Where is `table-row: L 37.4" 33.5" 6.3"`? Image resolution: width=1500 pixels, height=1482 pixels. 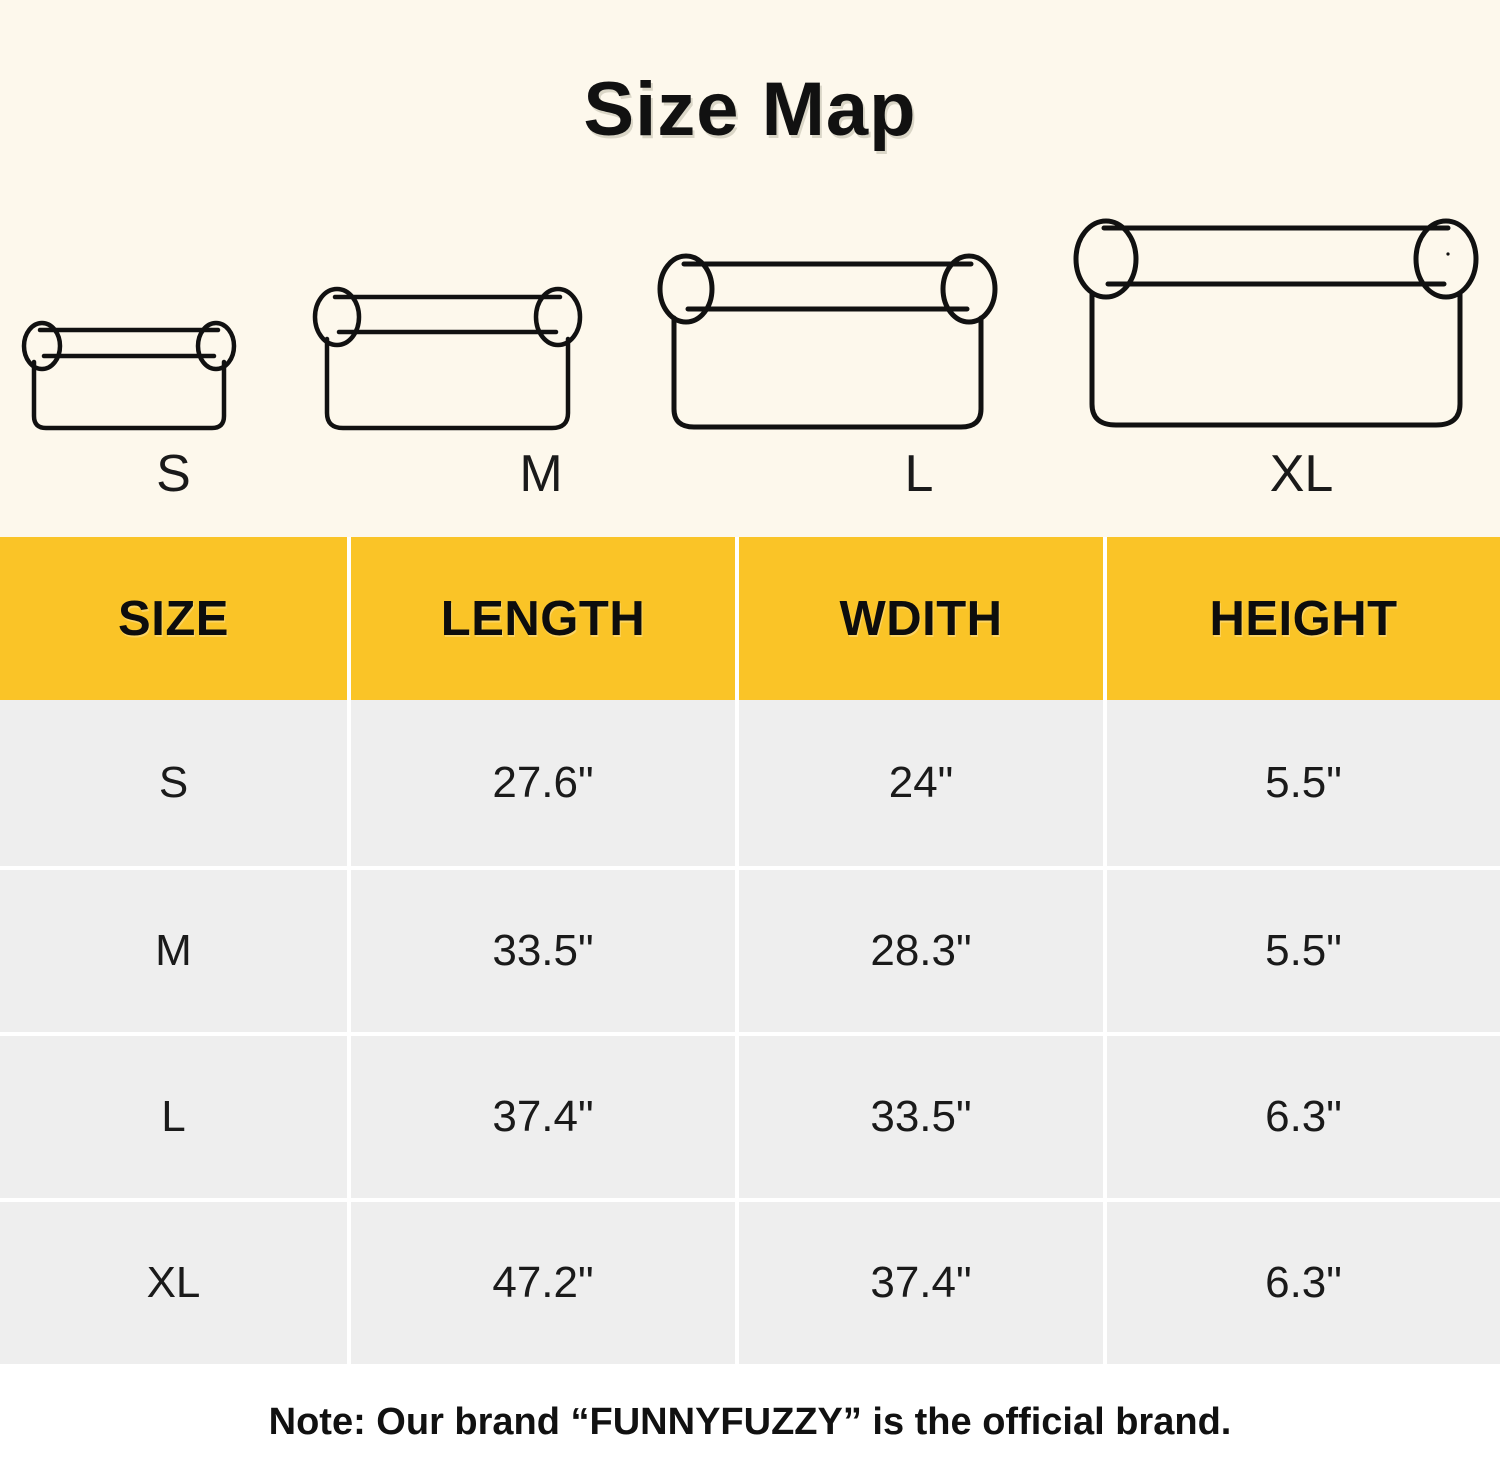 table-row: L 37.4" 33.5" 6.3" is located at coordinates (750, 1115).